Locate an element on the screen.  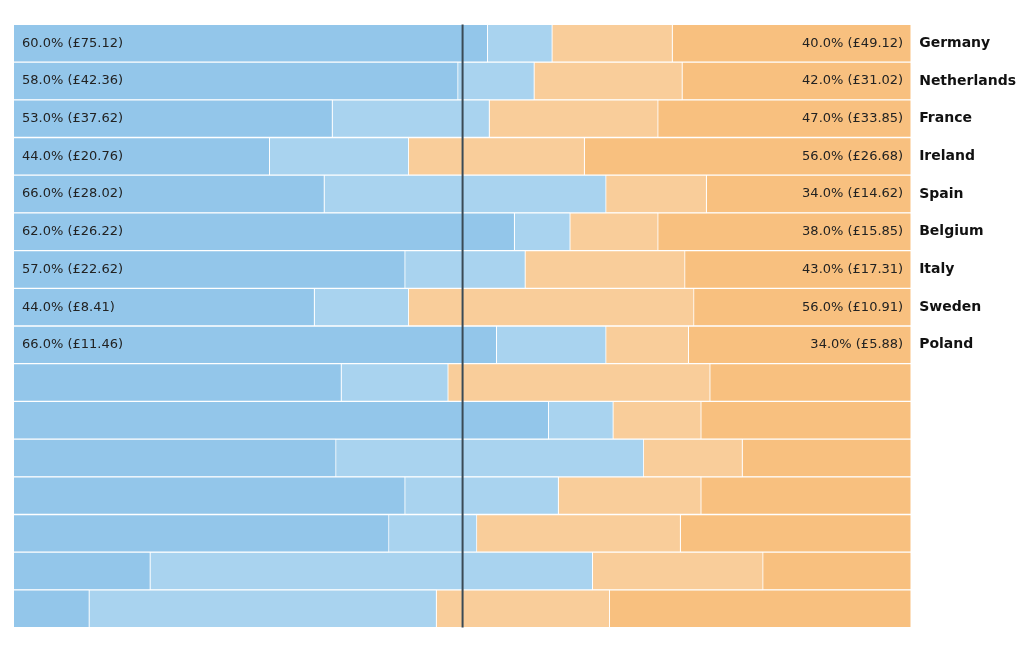
annotation: 66.0% (£28.02) is located at coordinates (73, 193).